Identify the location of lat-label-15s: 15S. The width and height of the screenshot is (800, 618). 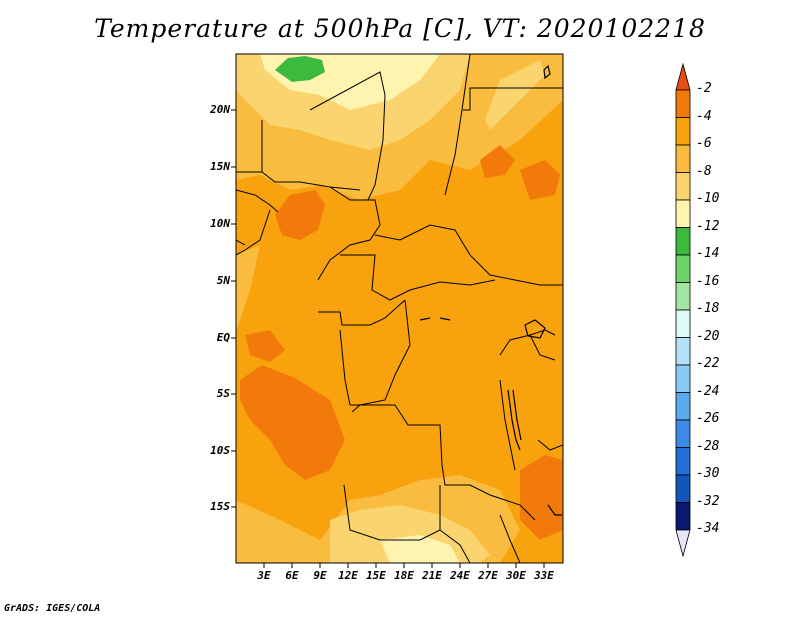
(220, 506).